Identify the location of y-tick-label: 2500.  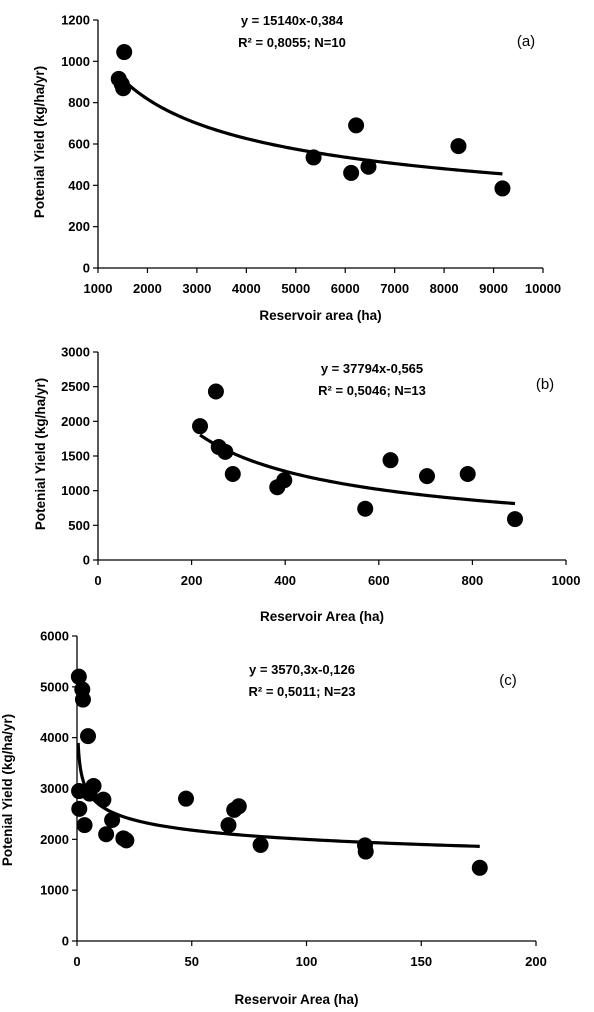
(75, 386).